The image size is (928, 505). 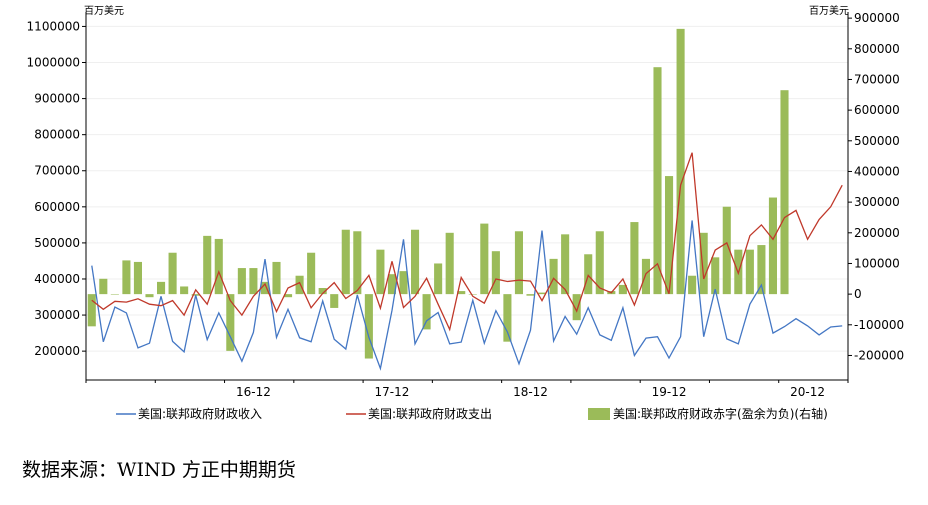 What do you see at coordinates (57, 243) in the screenshot?
I see `left-tick-label: 500000` at bounding box center [57, 243].